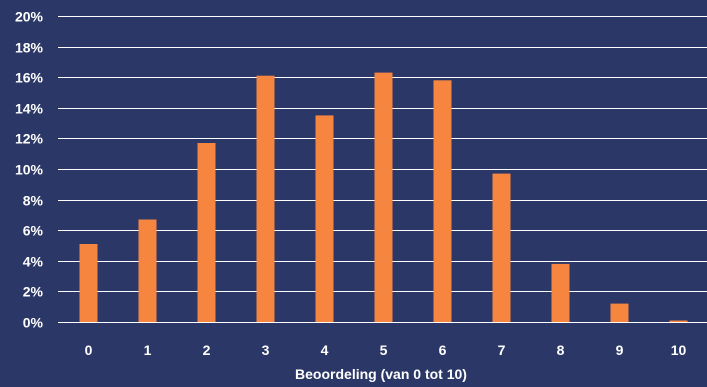 This screenshot has width=707, height=387. Describe the element at coordinates (33, 231) in the screenshot. I see `y-tick-label: 6%` at that location.